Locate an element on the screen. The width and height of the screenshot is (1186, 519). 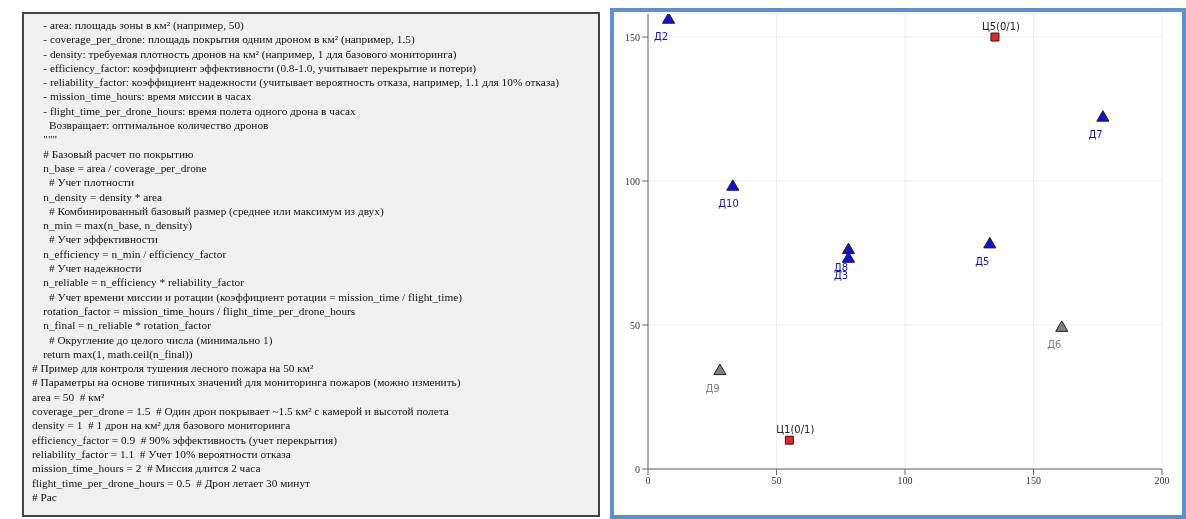
data-label: Д8 is located at coordinates (841, 267).